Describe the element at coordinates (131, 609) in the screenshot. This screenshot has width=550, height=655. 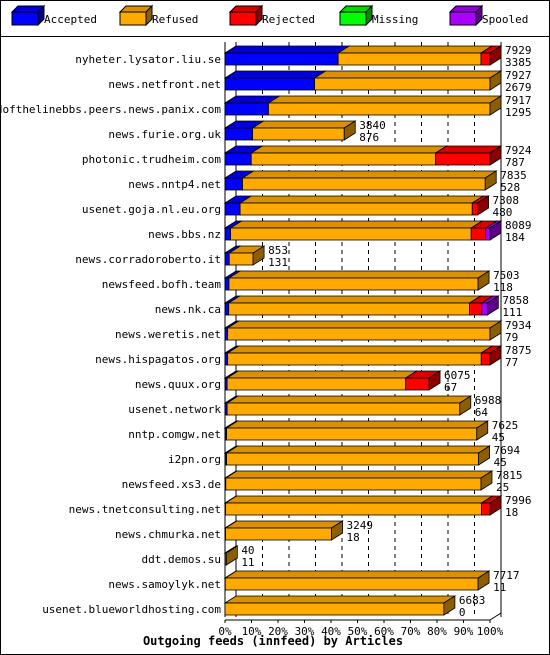
I see `category-label: usenet.blueworldhosting.com` at that location.